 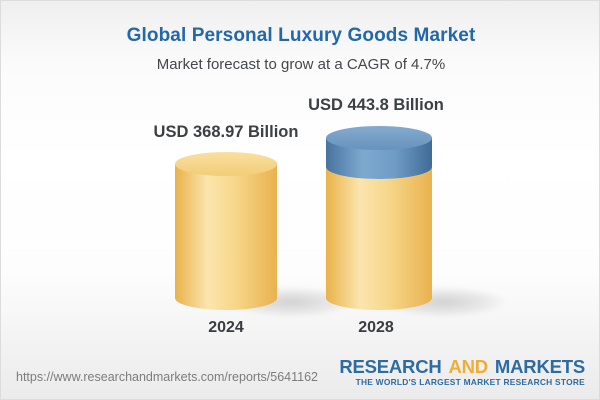 I want to click on value-label-2024: USD 368.97 Billion, so click(x=226, y=132).